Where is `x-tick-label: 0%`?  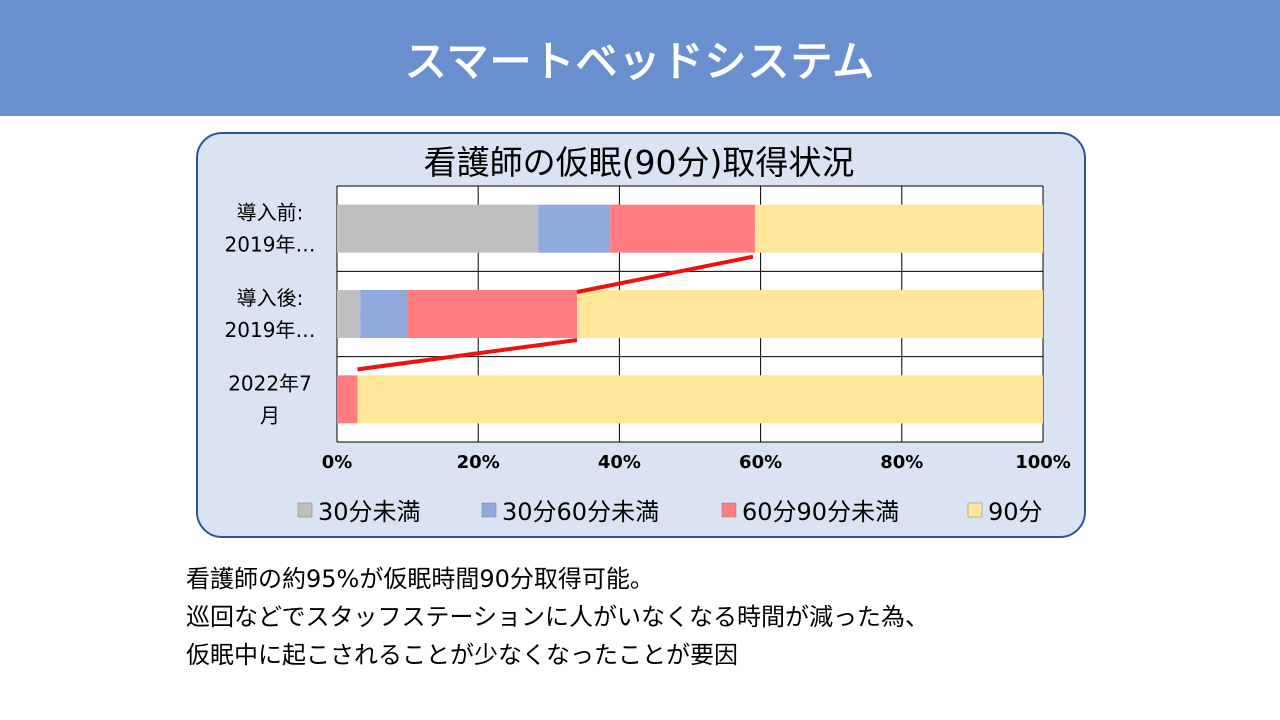
x-tick-label: 0% is located at coordinates (337, 462).